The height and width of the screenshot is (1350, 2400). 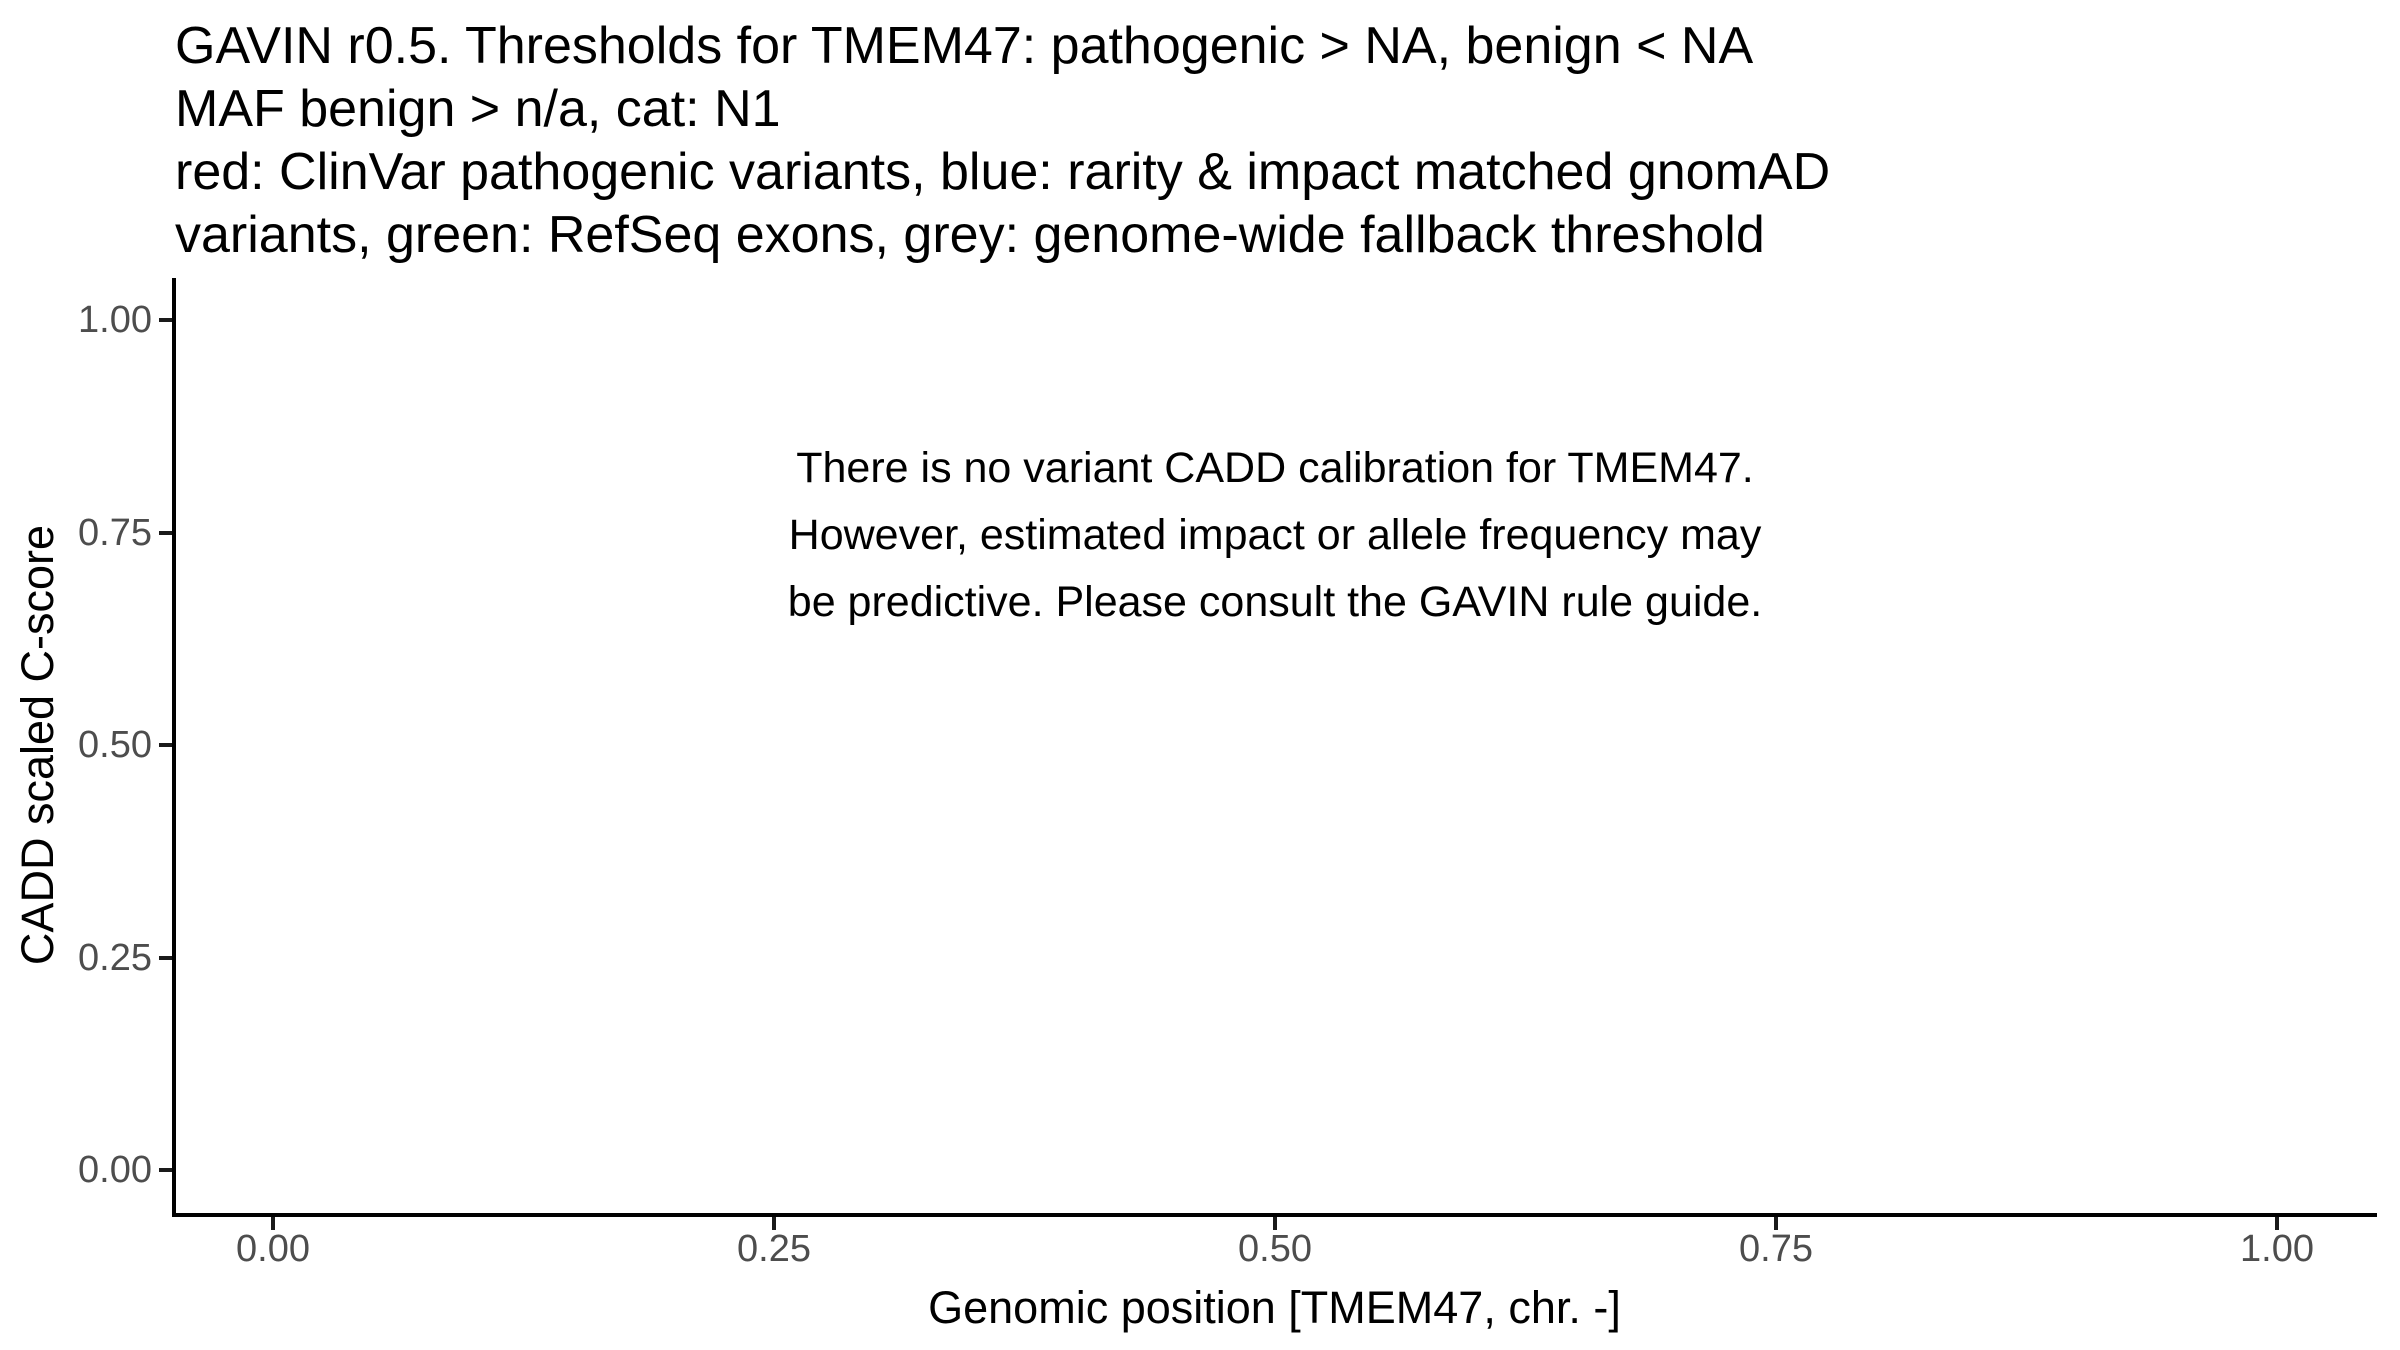 I want to click on x-tick-mark-0.00, so click(x=273, y=1223).